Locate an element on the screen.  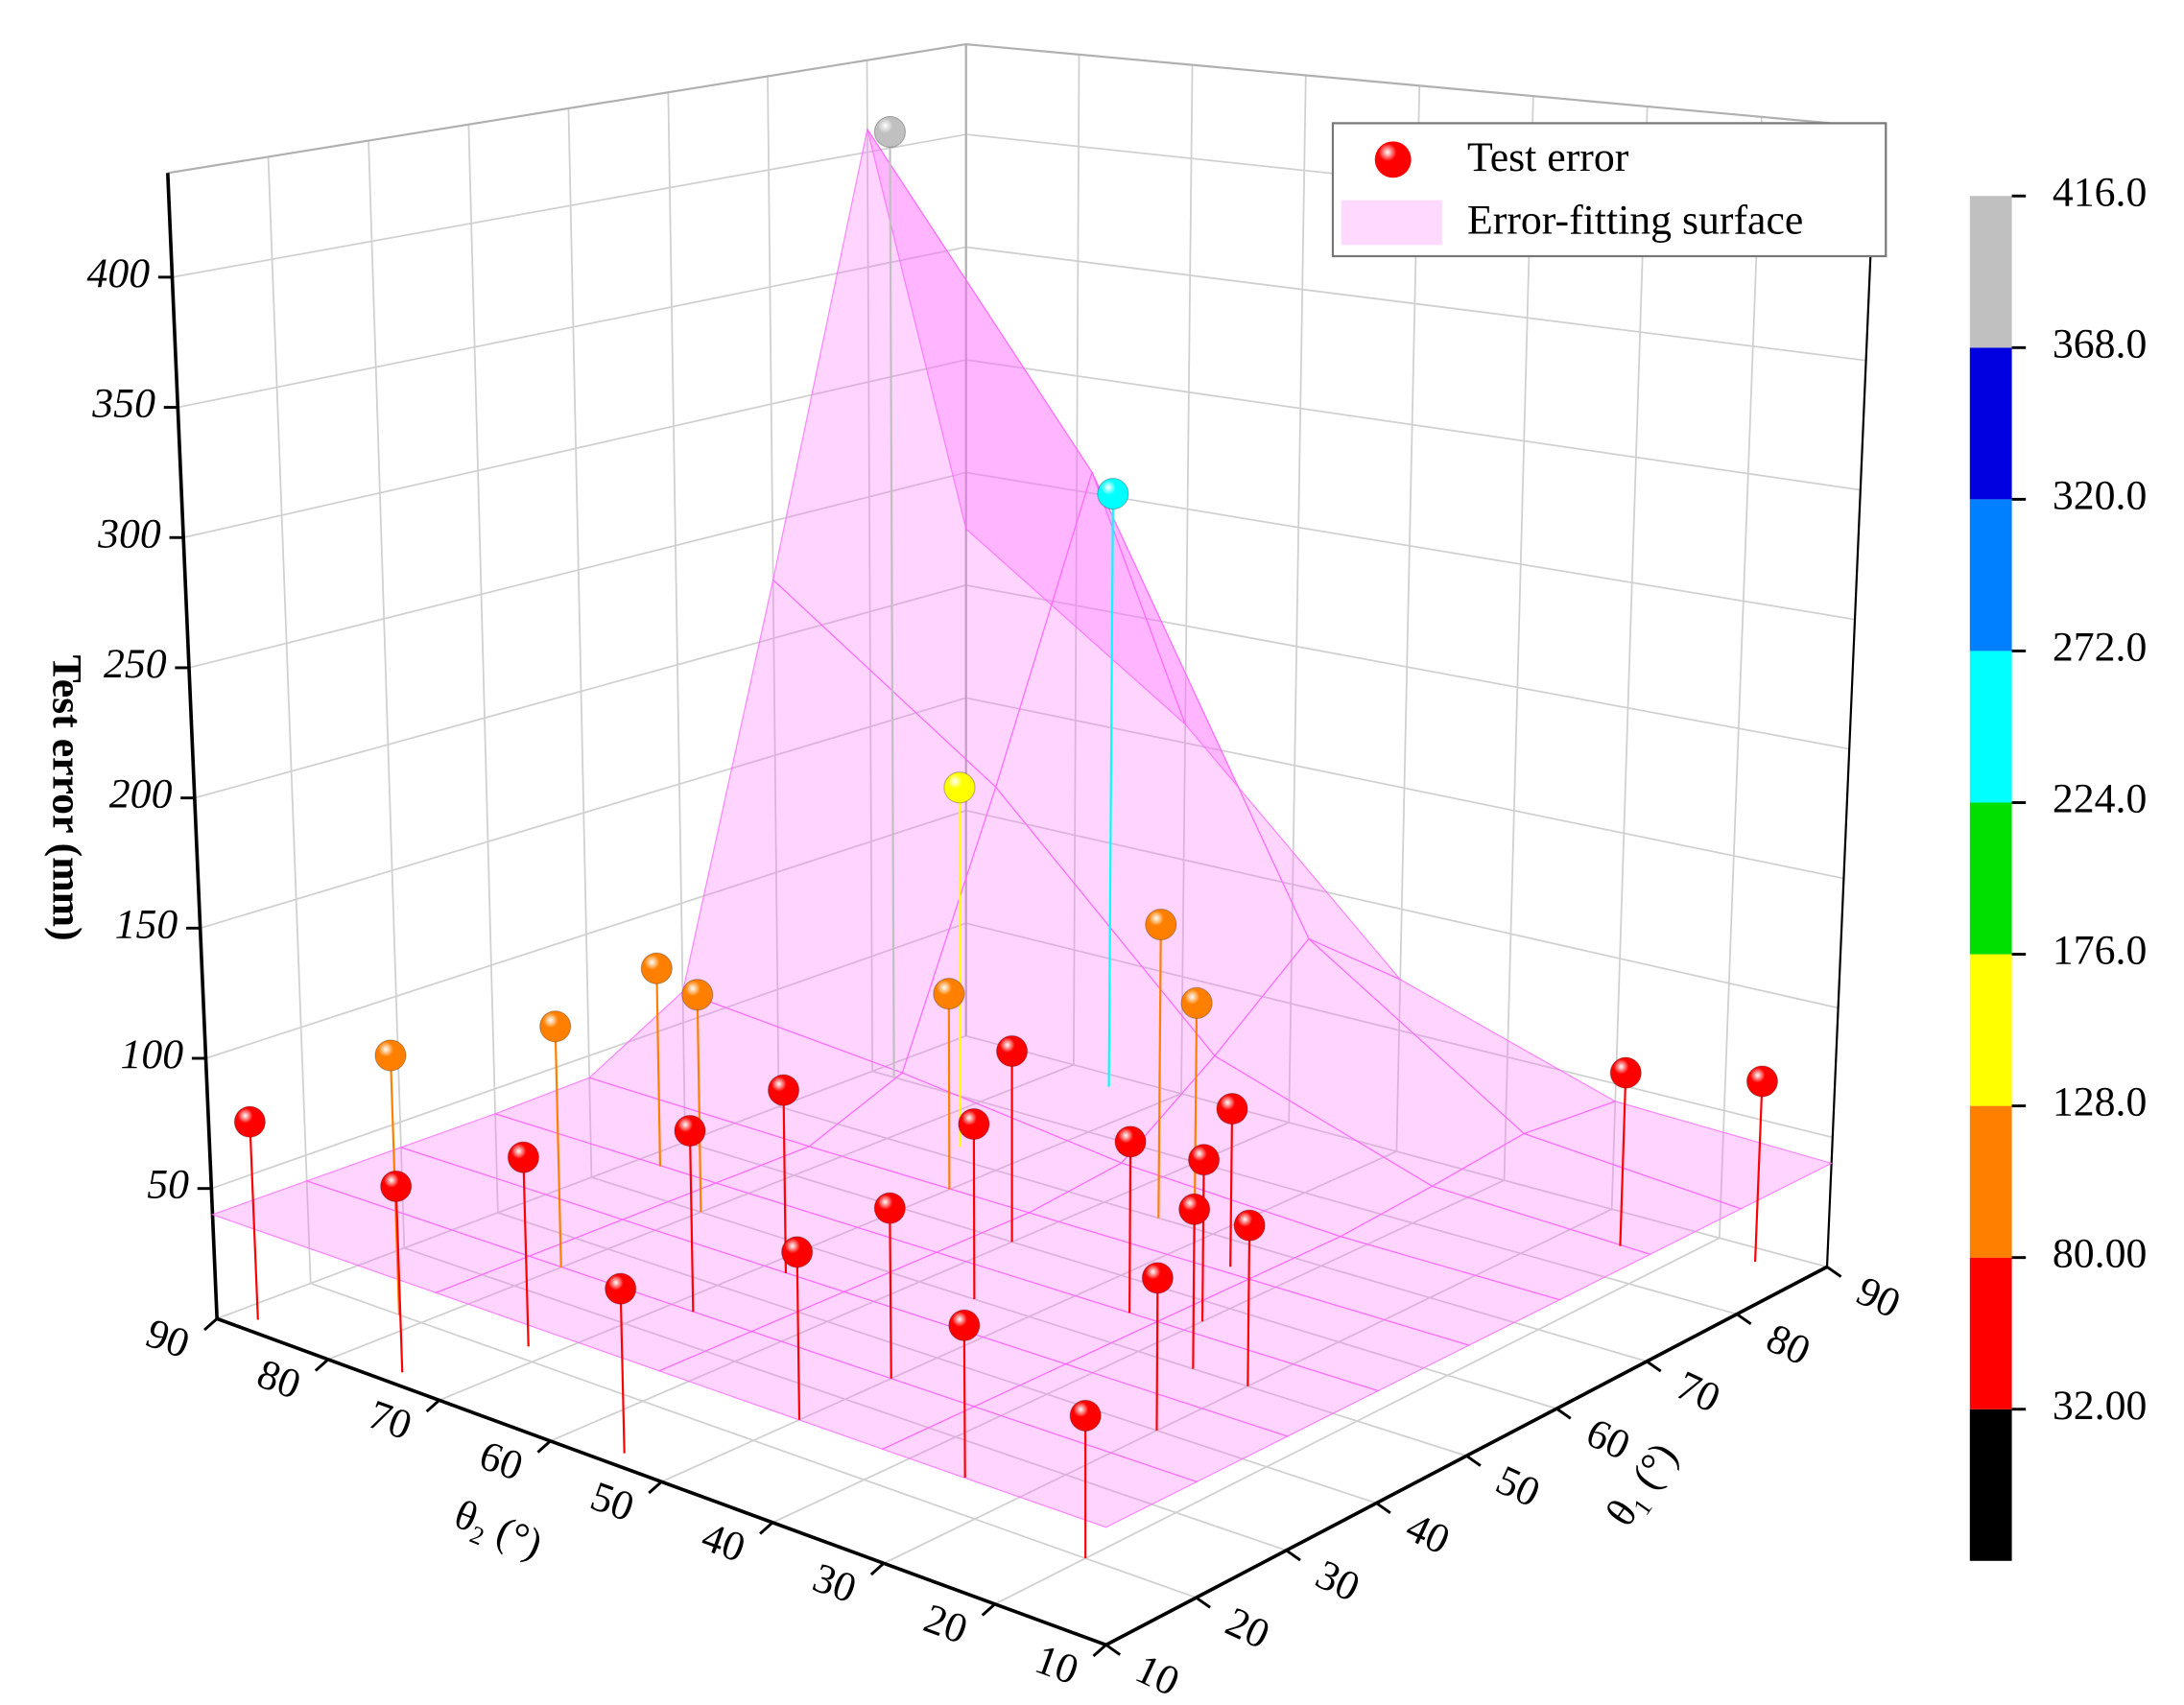
x-tick-label: 30 is located at coordinates (1337, 1581).